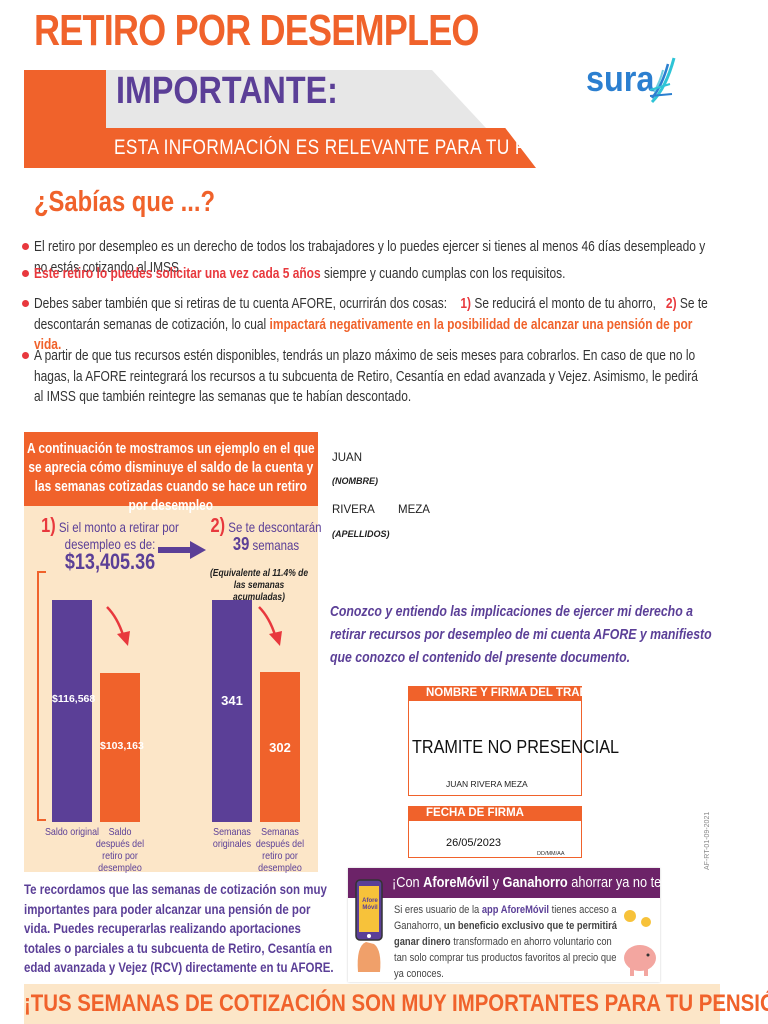  I want to click on signature-name: JUAN RIVERA MEZA, so click(487, 784).